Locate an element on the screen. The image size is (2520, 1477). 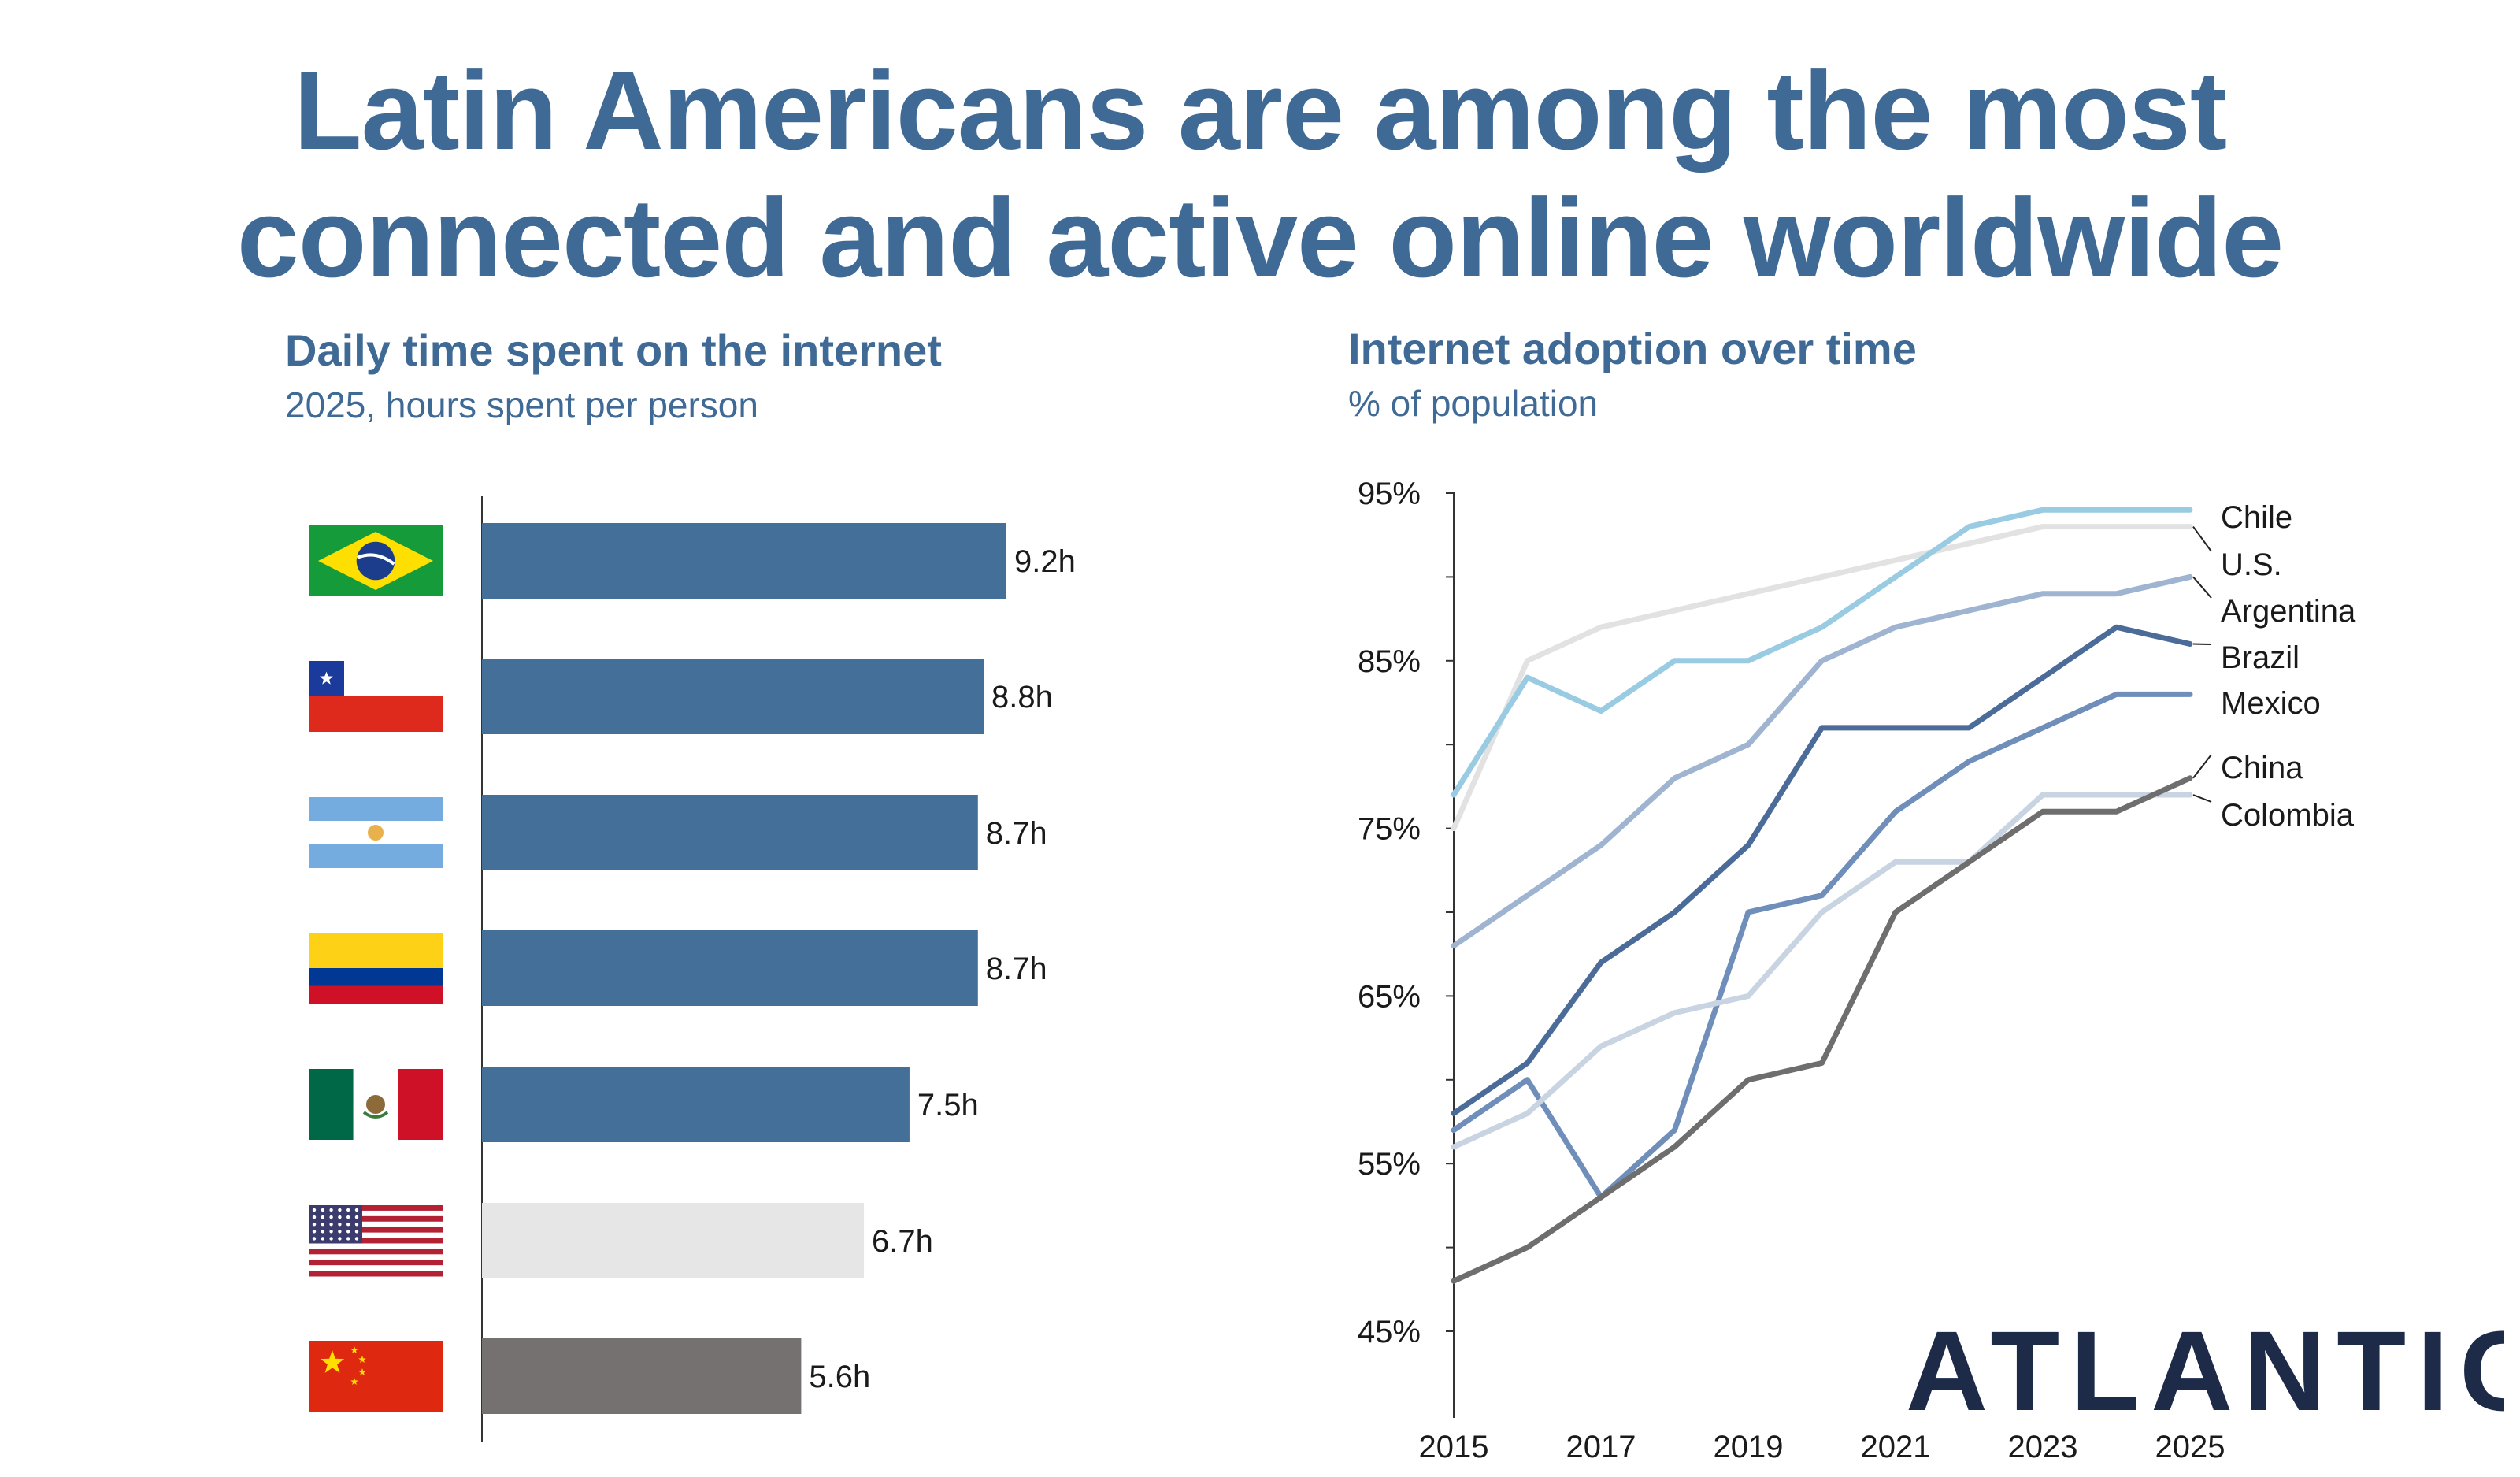
bar-chile is located at coordinates (733, 696).